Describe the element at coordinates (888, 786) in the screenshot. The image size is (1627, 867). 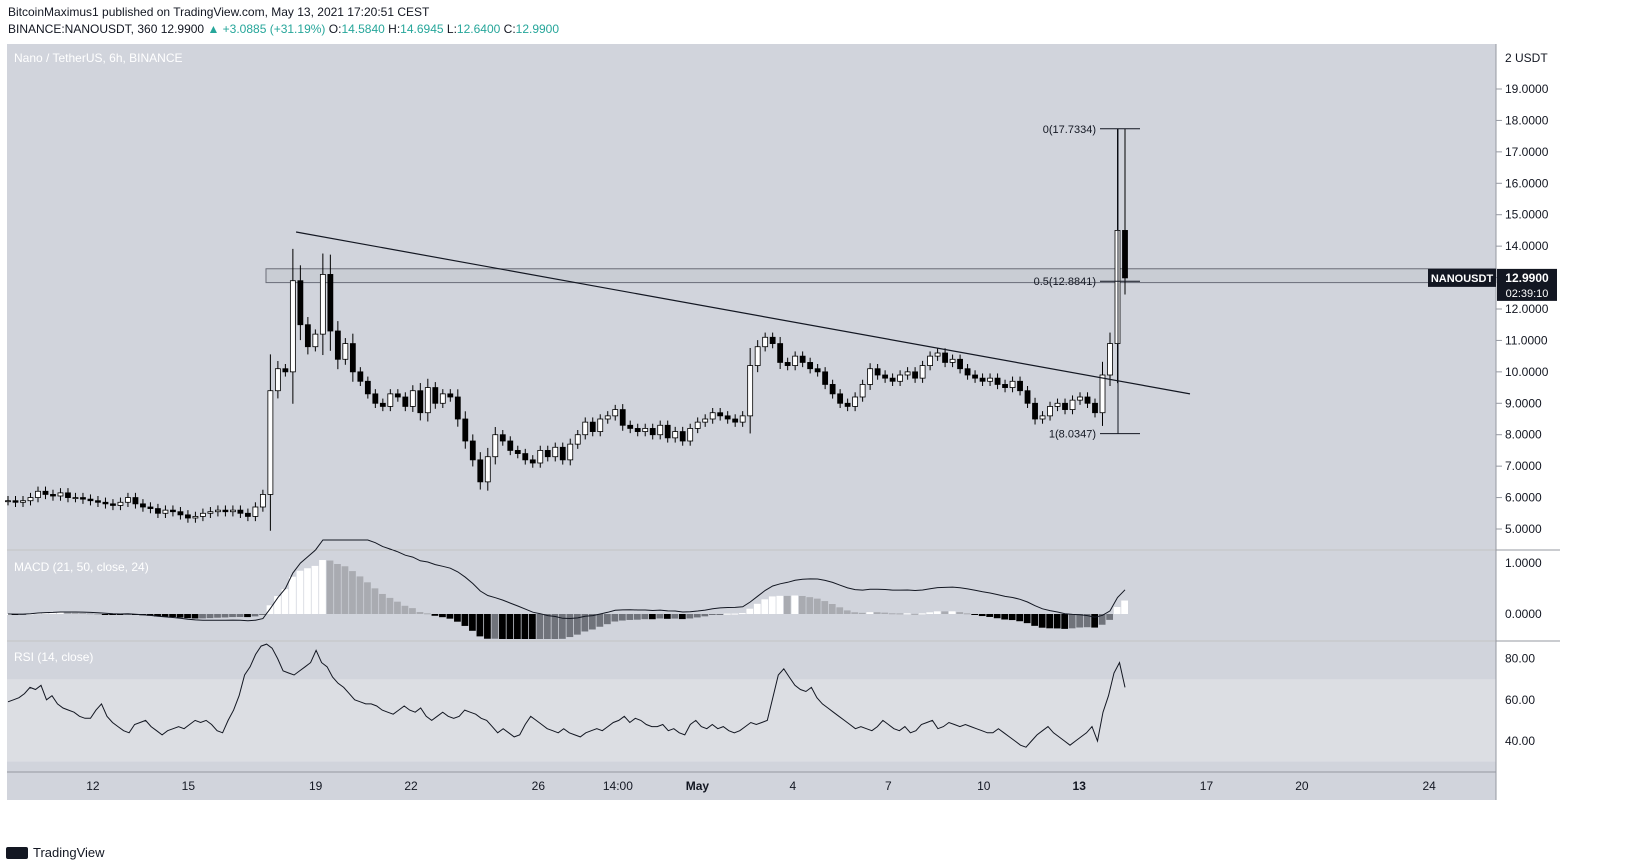
I see `time-tick-label: 7` at that location.